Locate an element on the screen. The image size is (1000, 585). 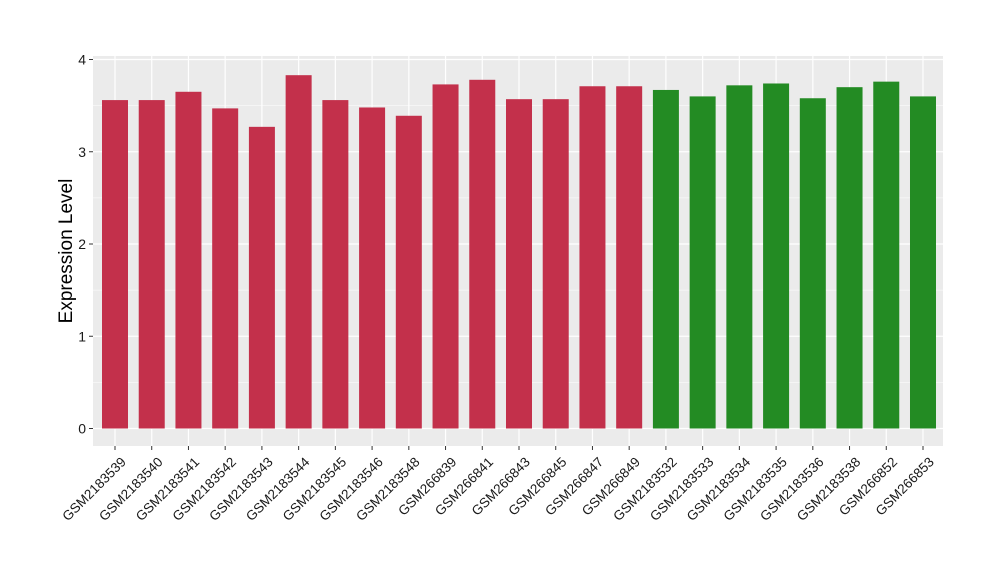
x-tick-label: GSM2183539 is located at coordinates (94, 489).